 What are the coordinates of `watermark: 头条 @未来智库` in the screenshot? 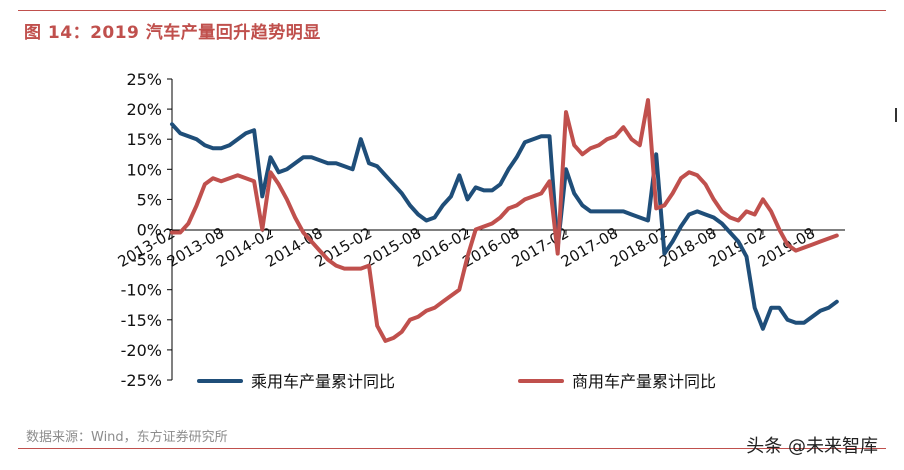 It's located at (812, 446).